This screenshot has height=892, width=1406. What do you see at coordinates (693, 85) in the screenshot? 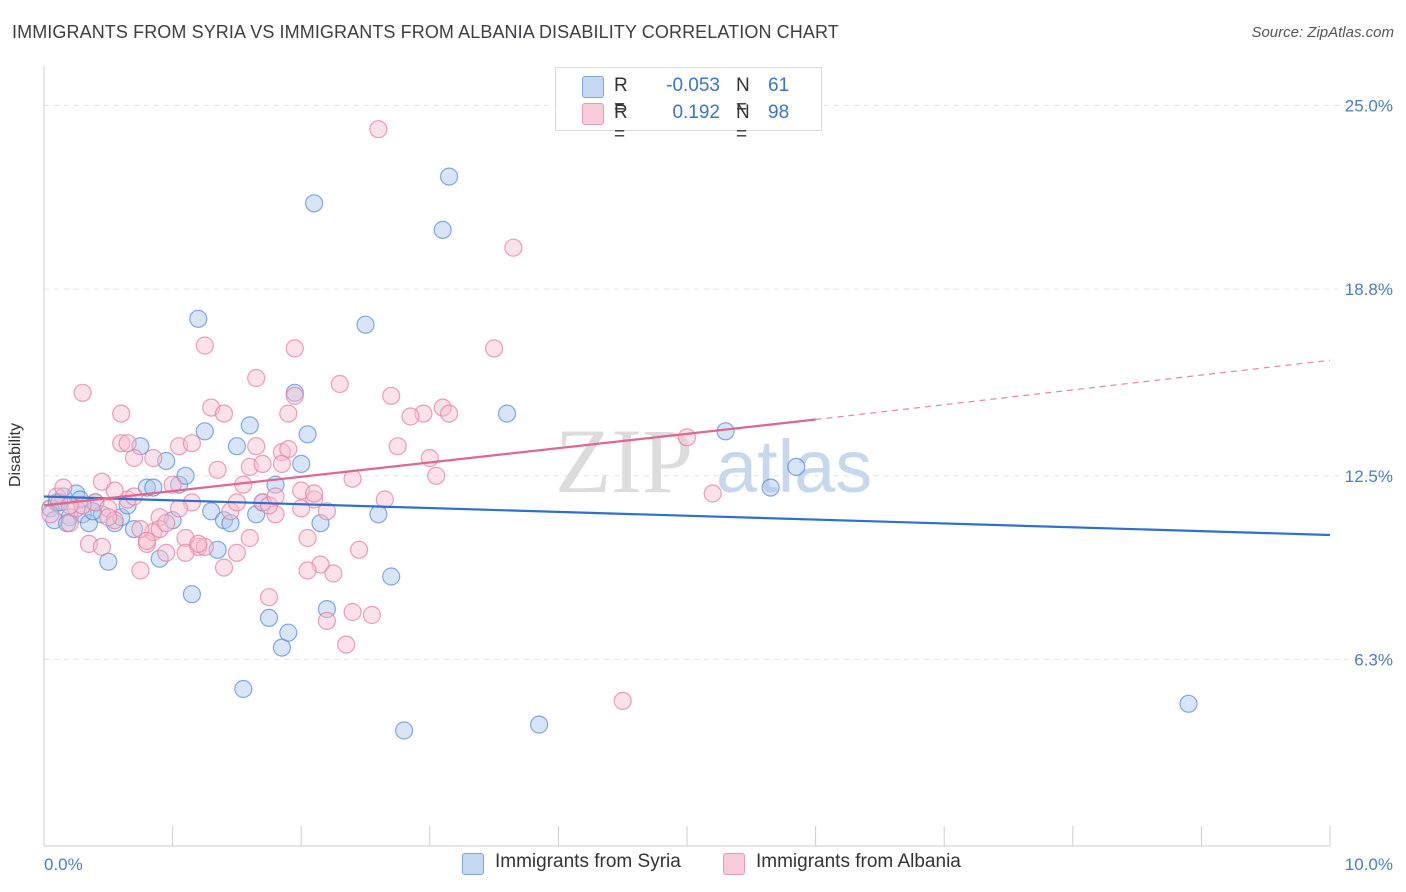
I see `legend-r-value: -0.053` at bounding box center [693, 85].